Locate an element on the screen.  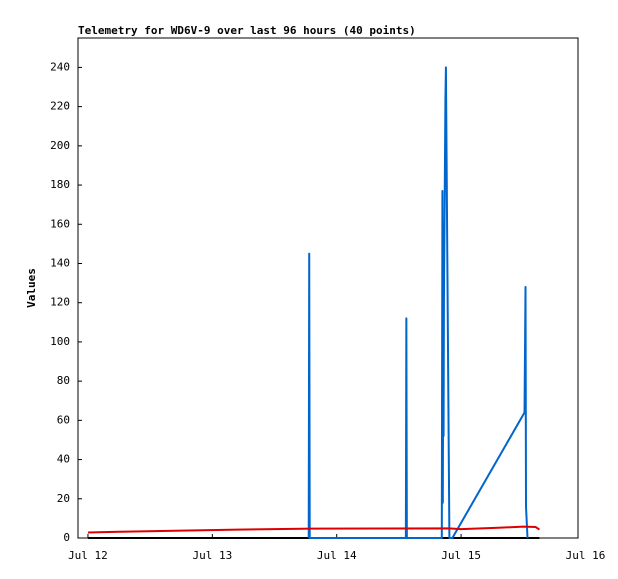
series-line is located at coordinates (314, 529).